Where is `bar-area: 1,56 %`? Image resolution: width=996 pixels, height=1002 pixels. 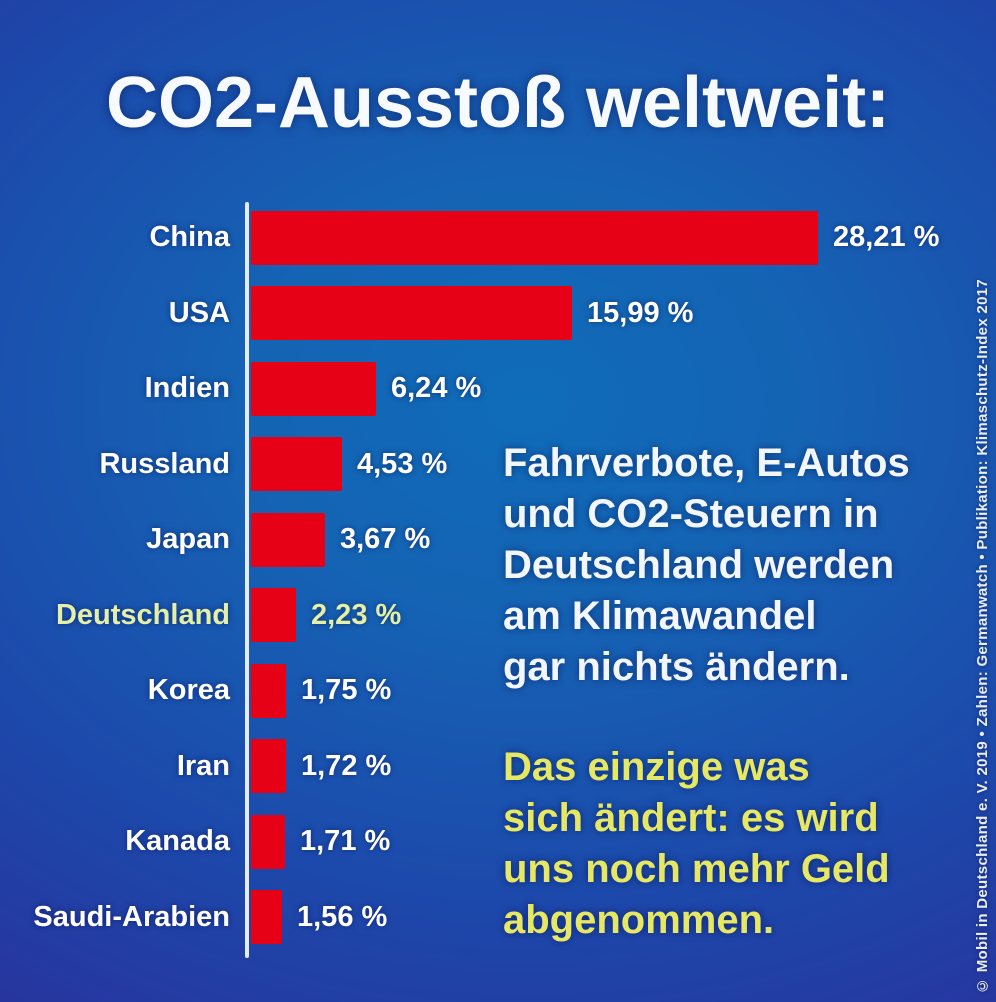
bar-area: 1,56 % is located at coordinates (623, 917).